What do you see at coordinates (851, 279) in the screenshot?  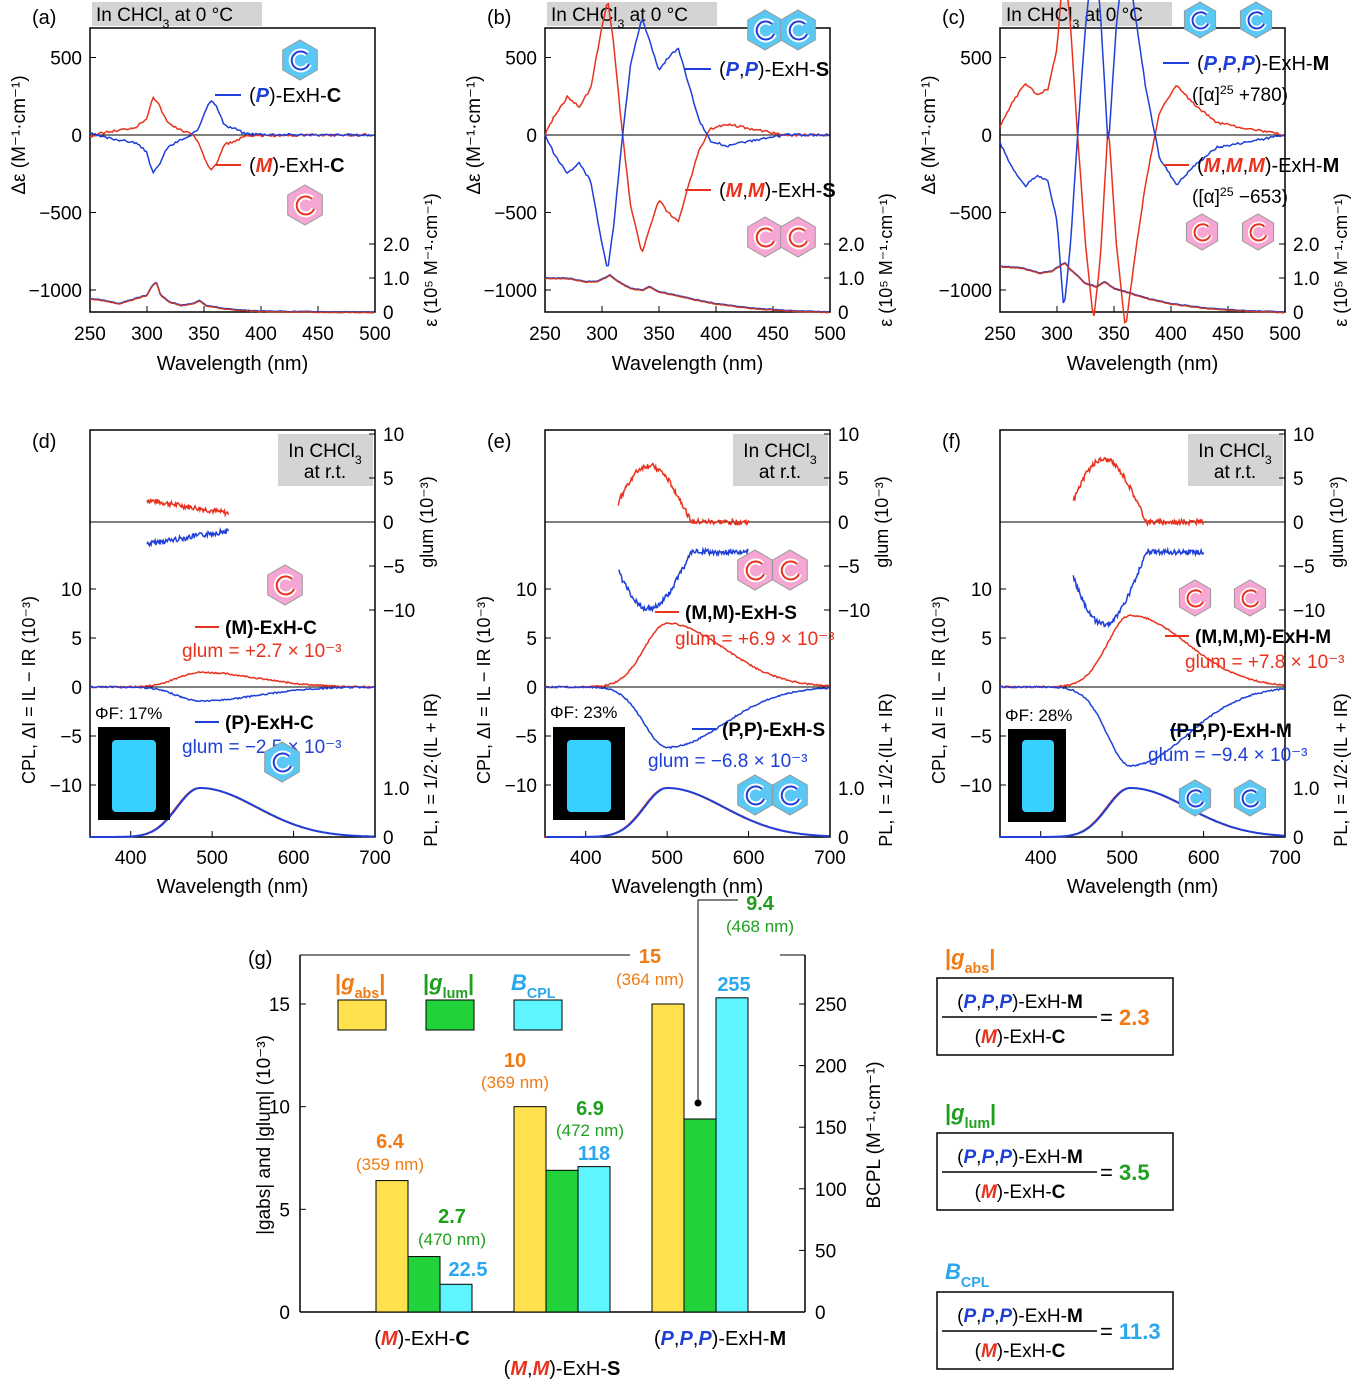 I see `y2-tick-label: 1.0` at bounding box center [851, 279].